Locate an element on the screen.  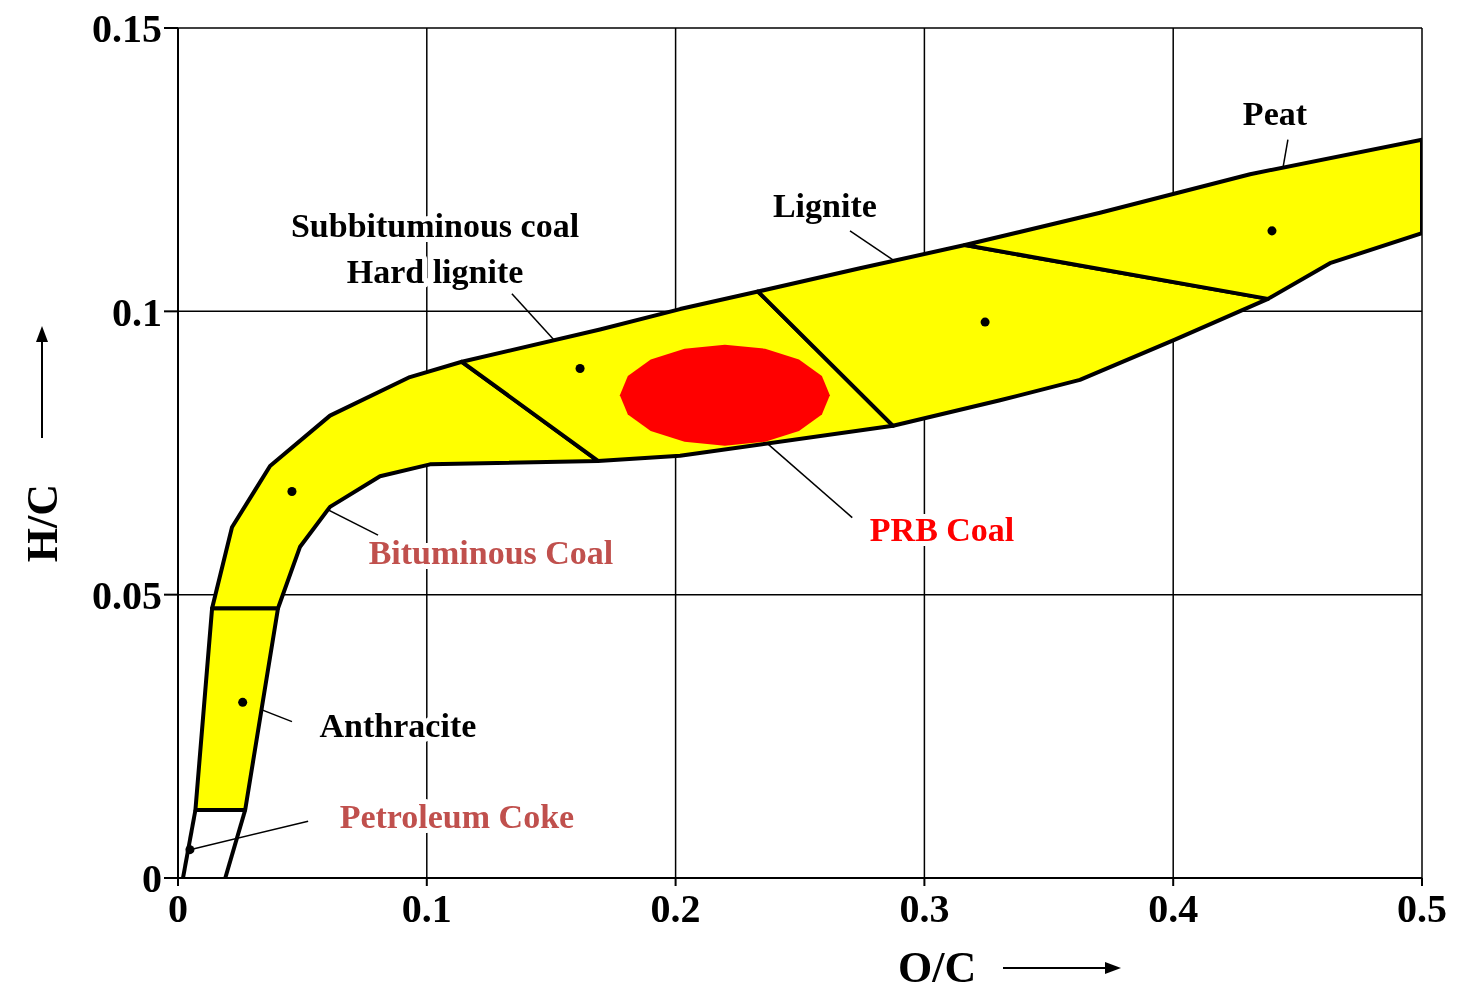
y-tick-label: 0.1 is located at coordinates (137, 312).